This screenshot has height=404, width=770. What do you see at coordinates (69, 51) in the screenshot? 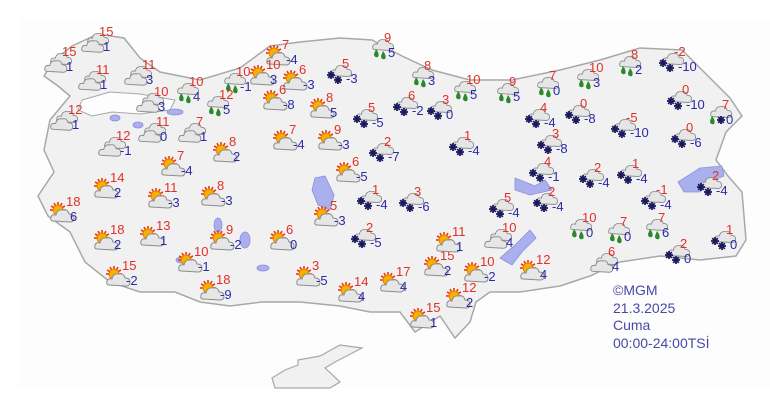
I see `max-temp: 15` at bounding box center [69, 51].